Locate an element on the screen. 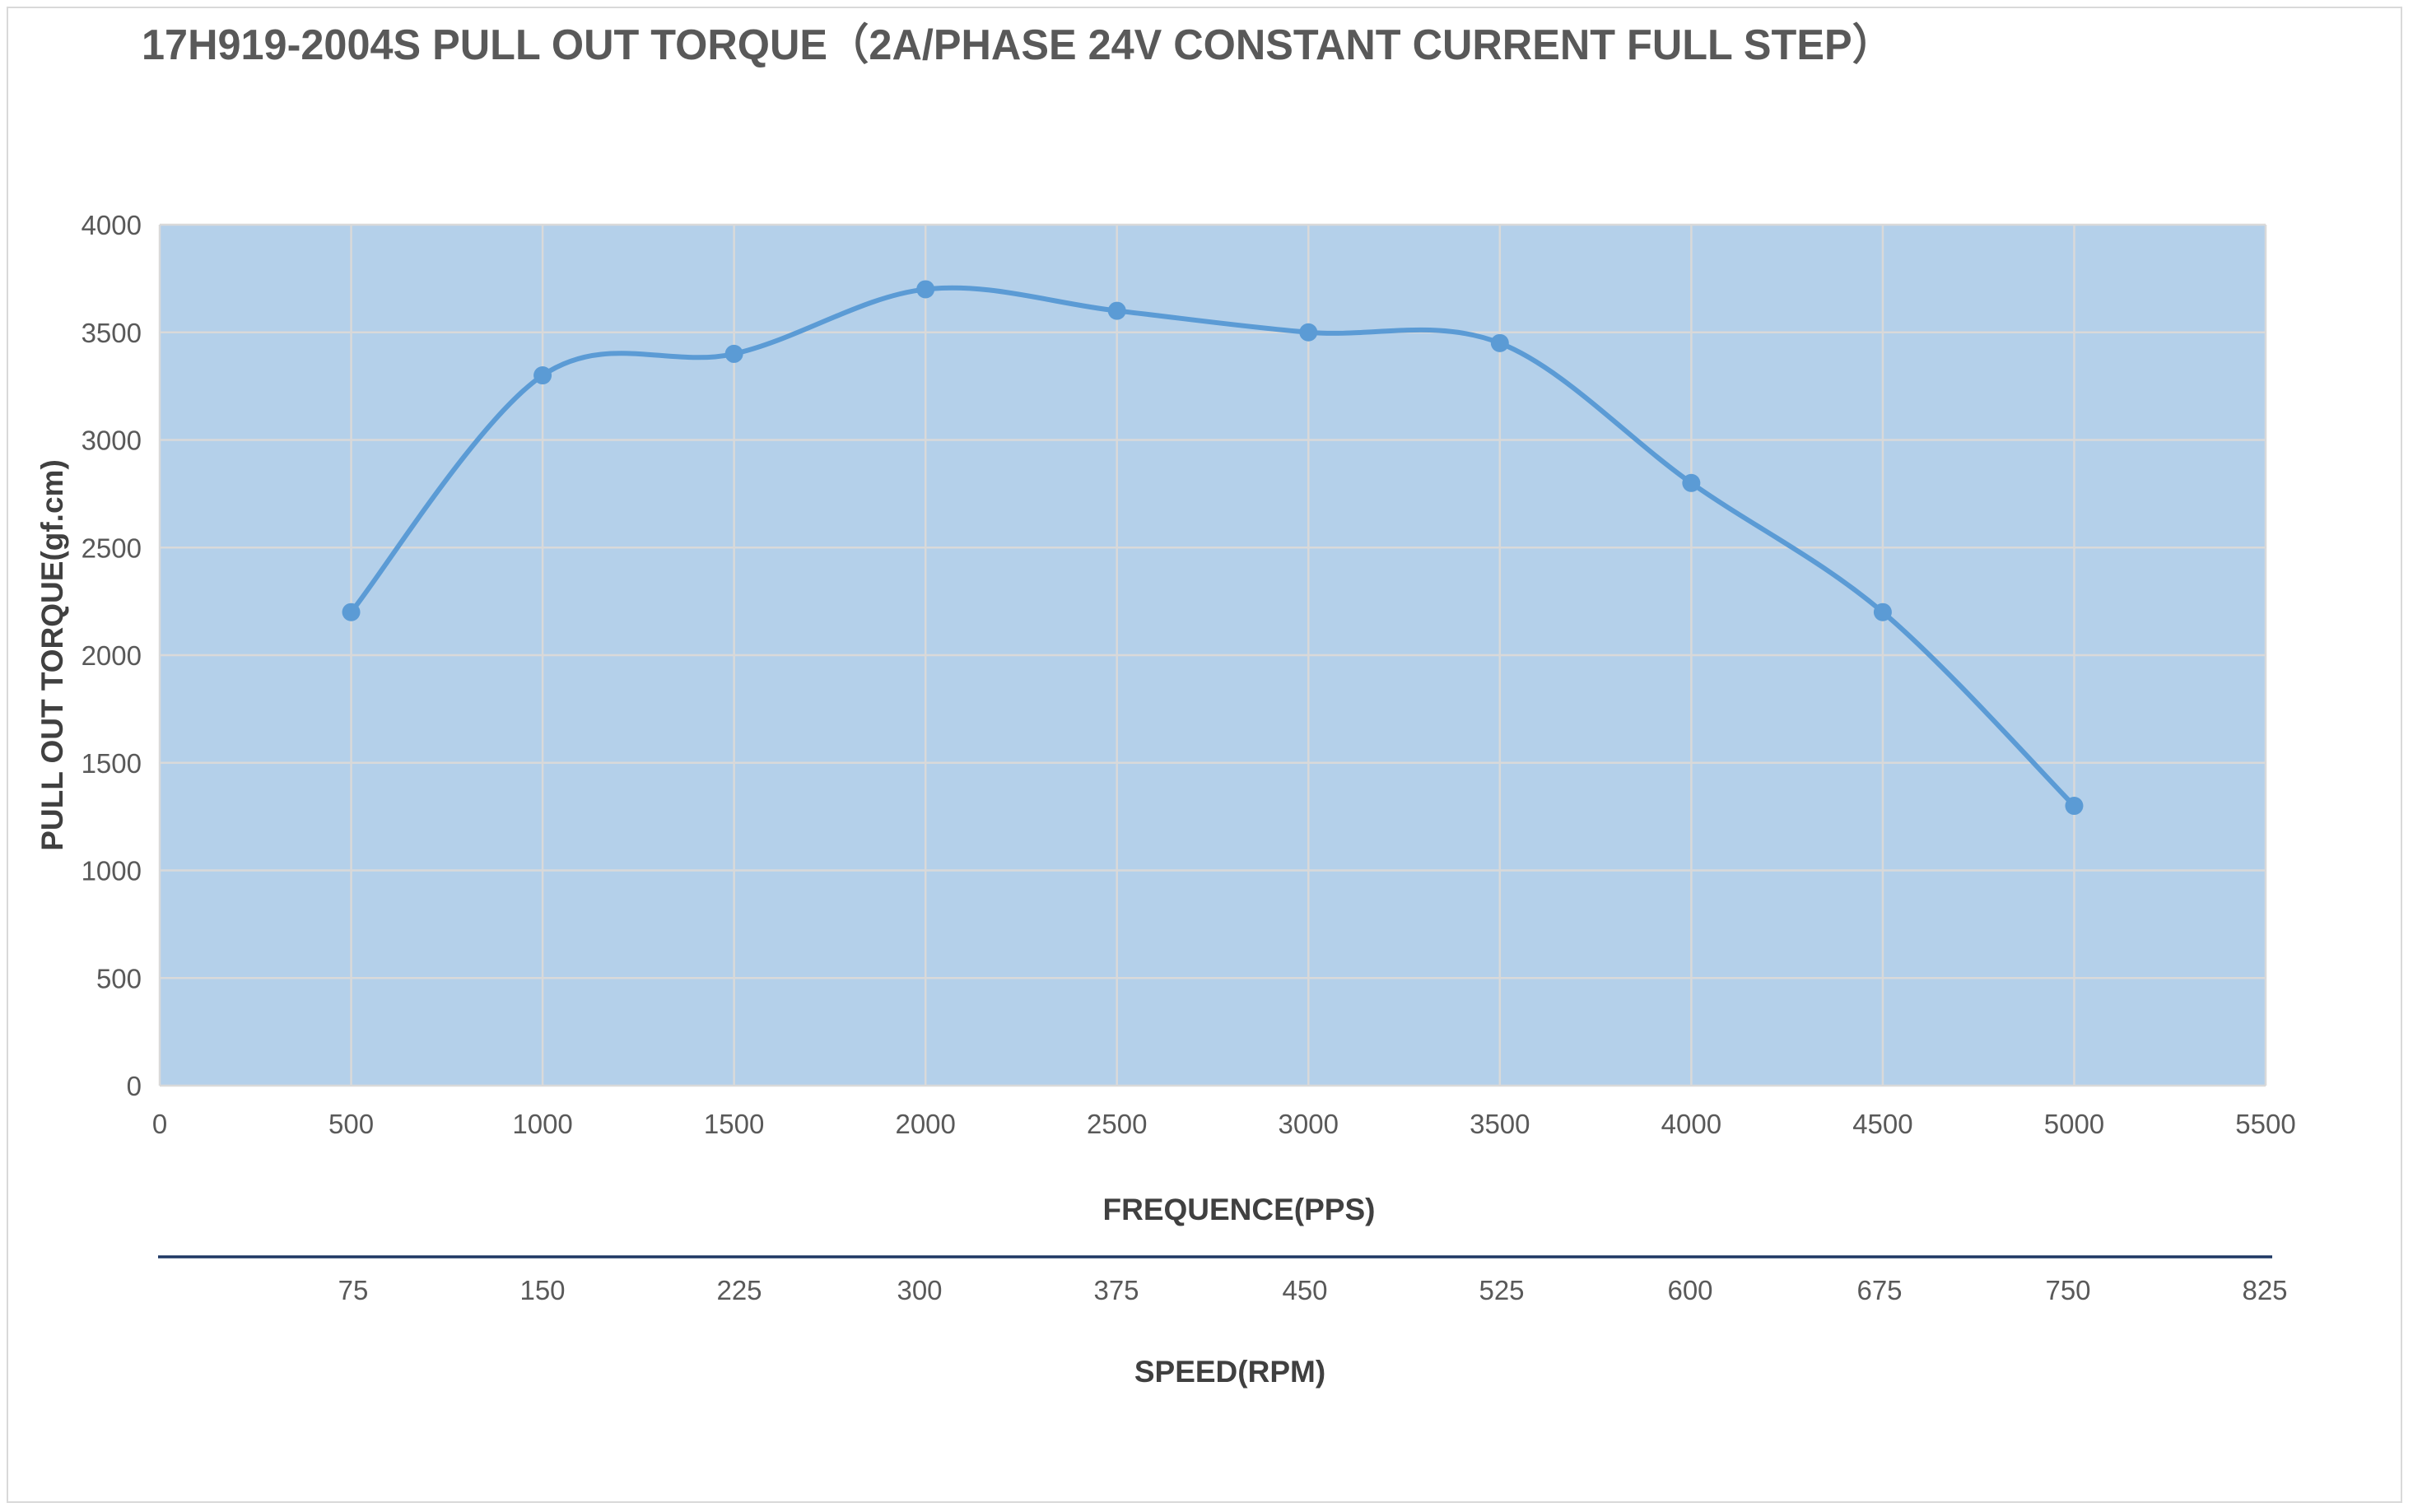  x-tick-label: 3500 is located at coordinates (1500, 1124).